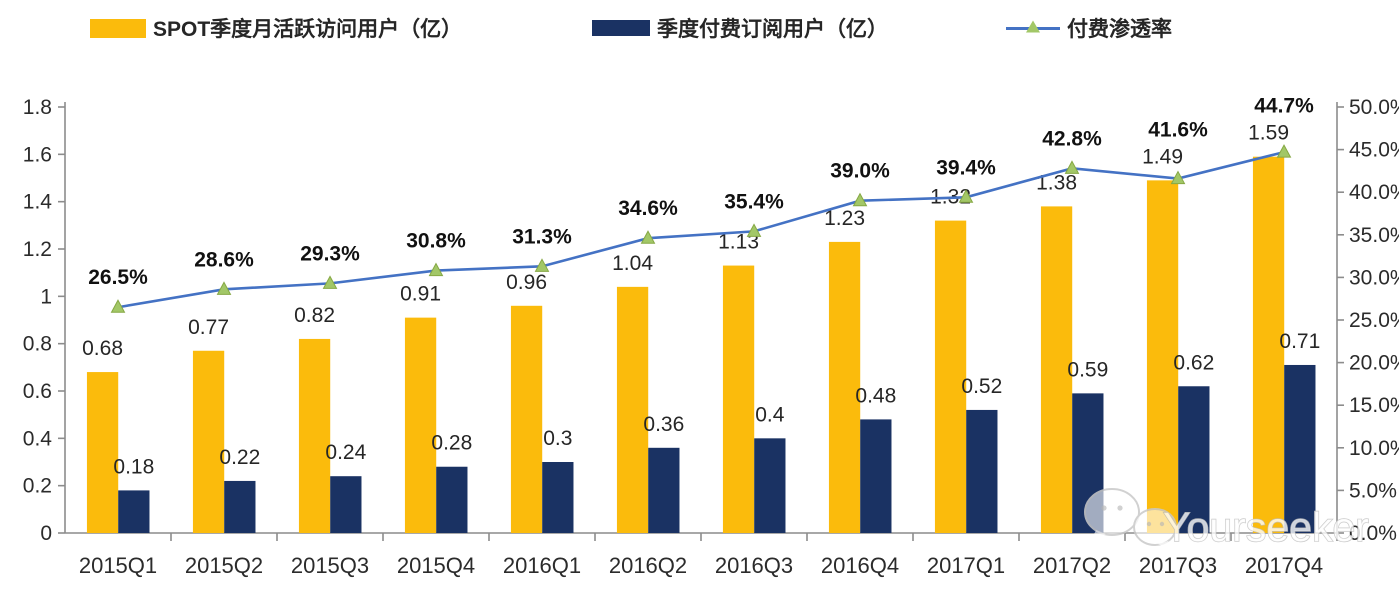 Image resolution: width=1399 pixels, height=596 pixels. Describe the element at coordinates (1056, 182) in the screenshot. I see `mau-value-label: 1.38` at that location.